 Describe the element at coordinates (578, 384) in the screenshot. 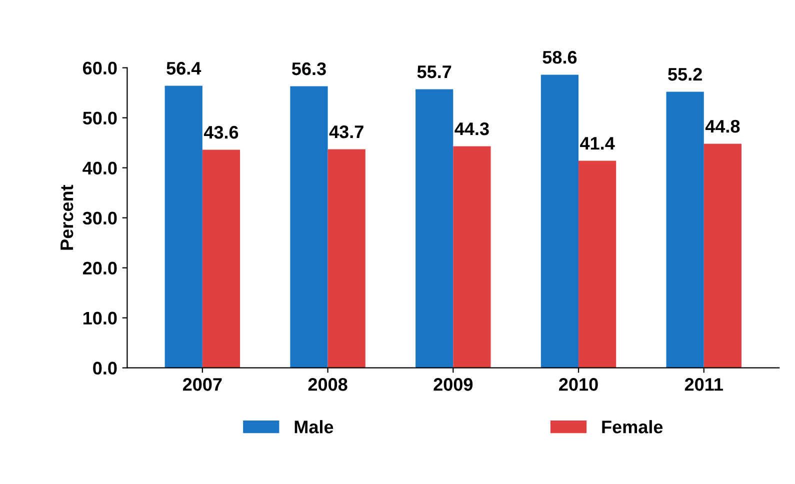

I see `x-tick-label: 2010` at that location.